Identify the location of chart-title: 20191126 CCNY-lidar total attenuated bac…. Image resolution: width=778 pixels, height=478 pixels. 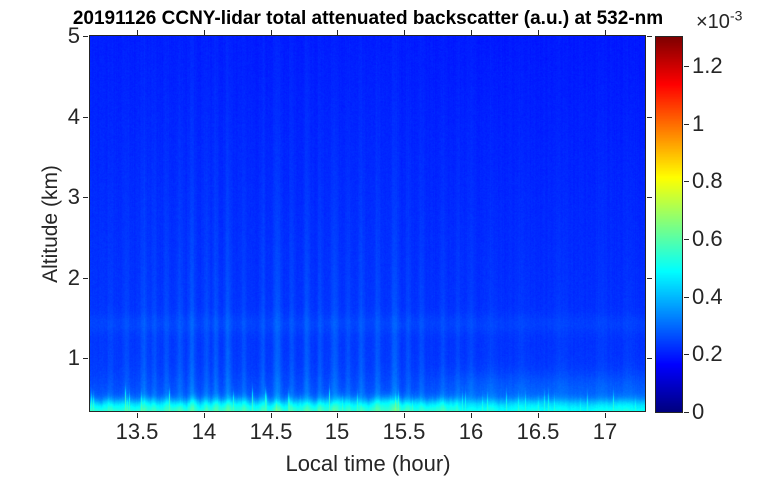
(368, 18).